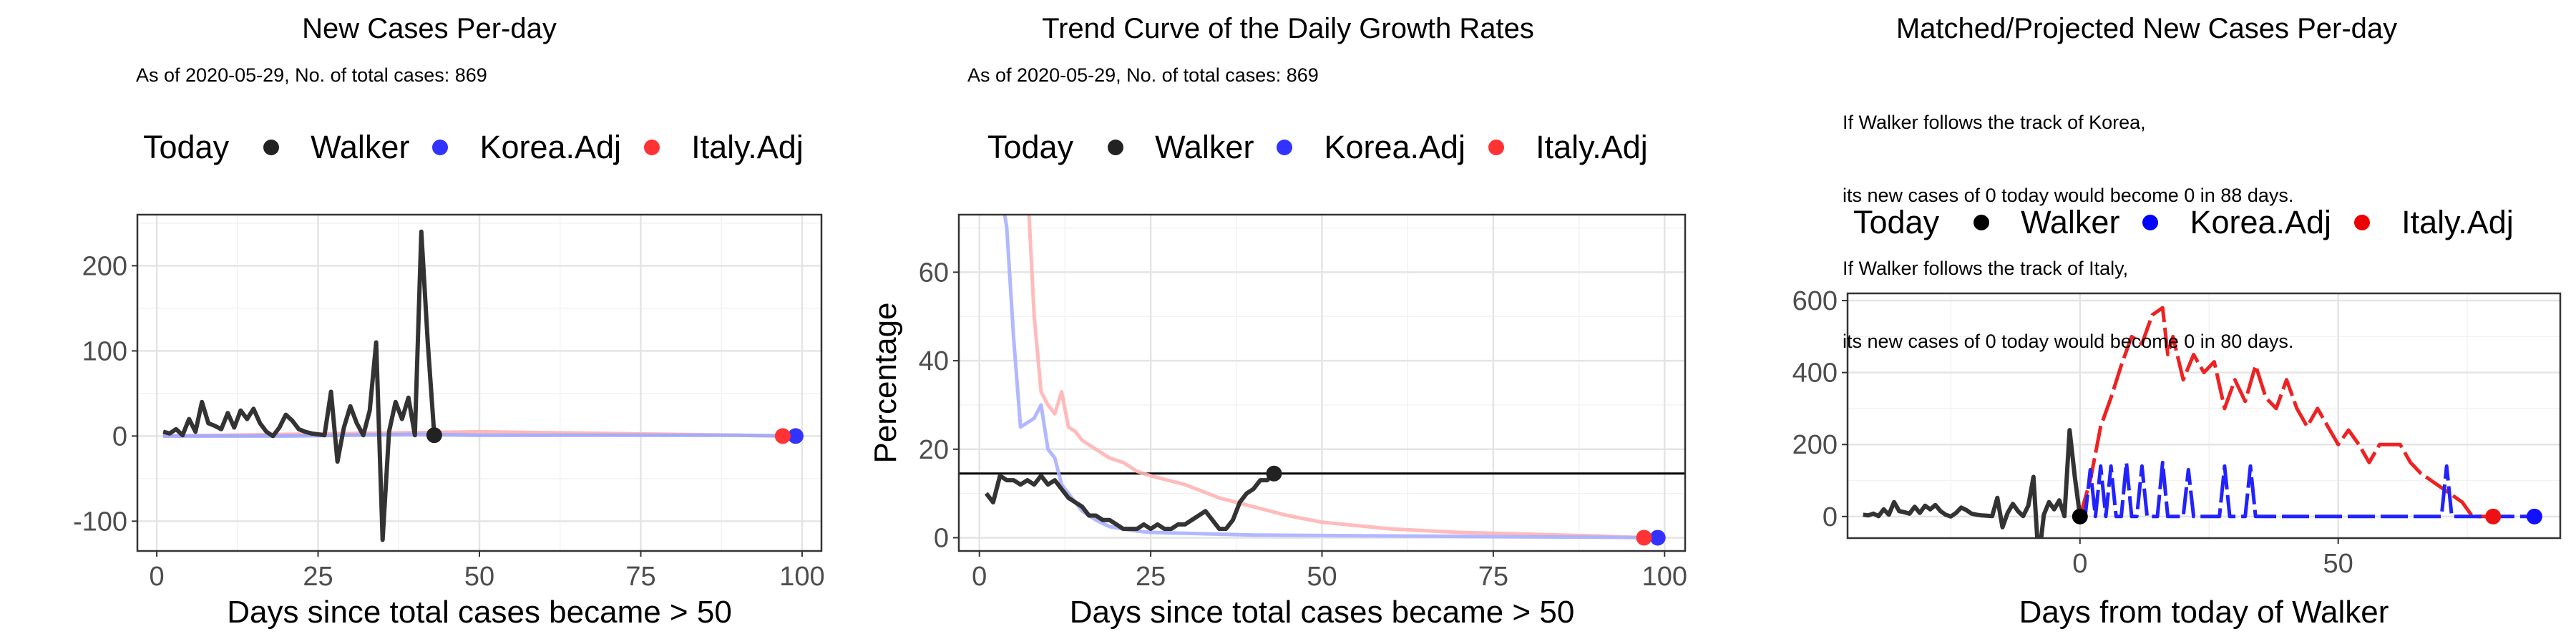 The width and height of the screenshot is (2576, 644). Describe the element at coordinates (885, 382) in the screenshot. I see `y-axis-label: Percentage` at that location.